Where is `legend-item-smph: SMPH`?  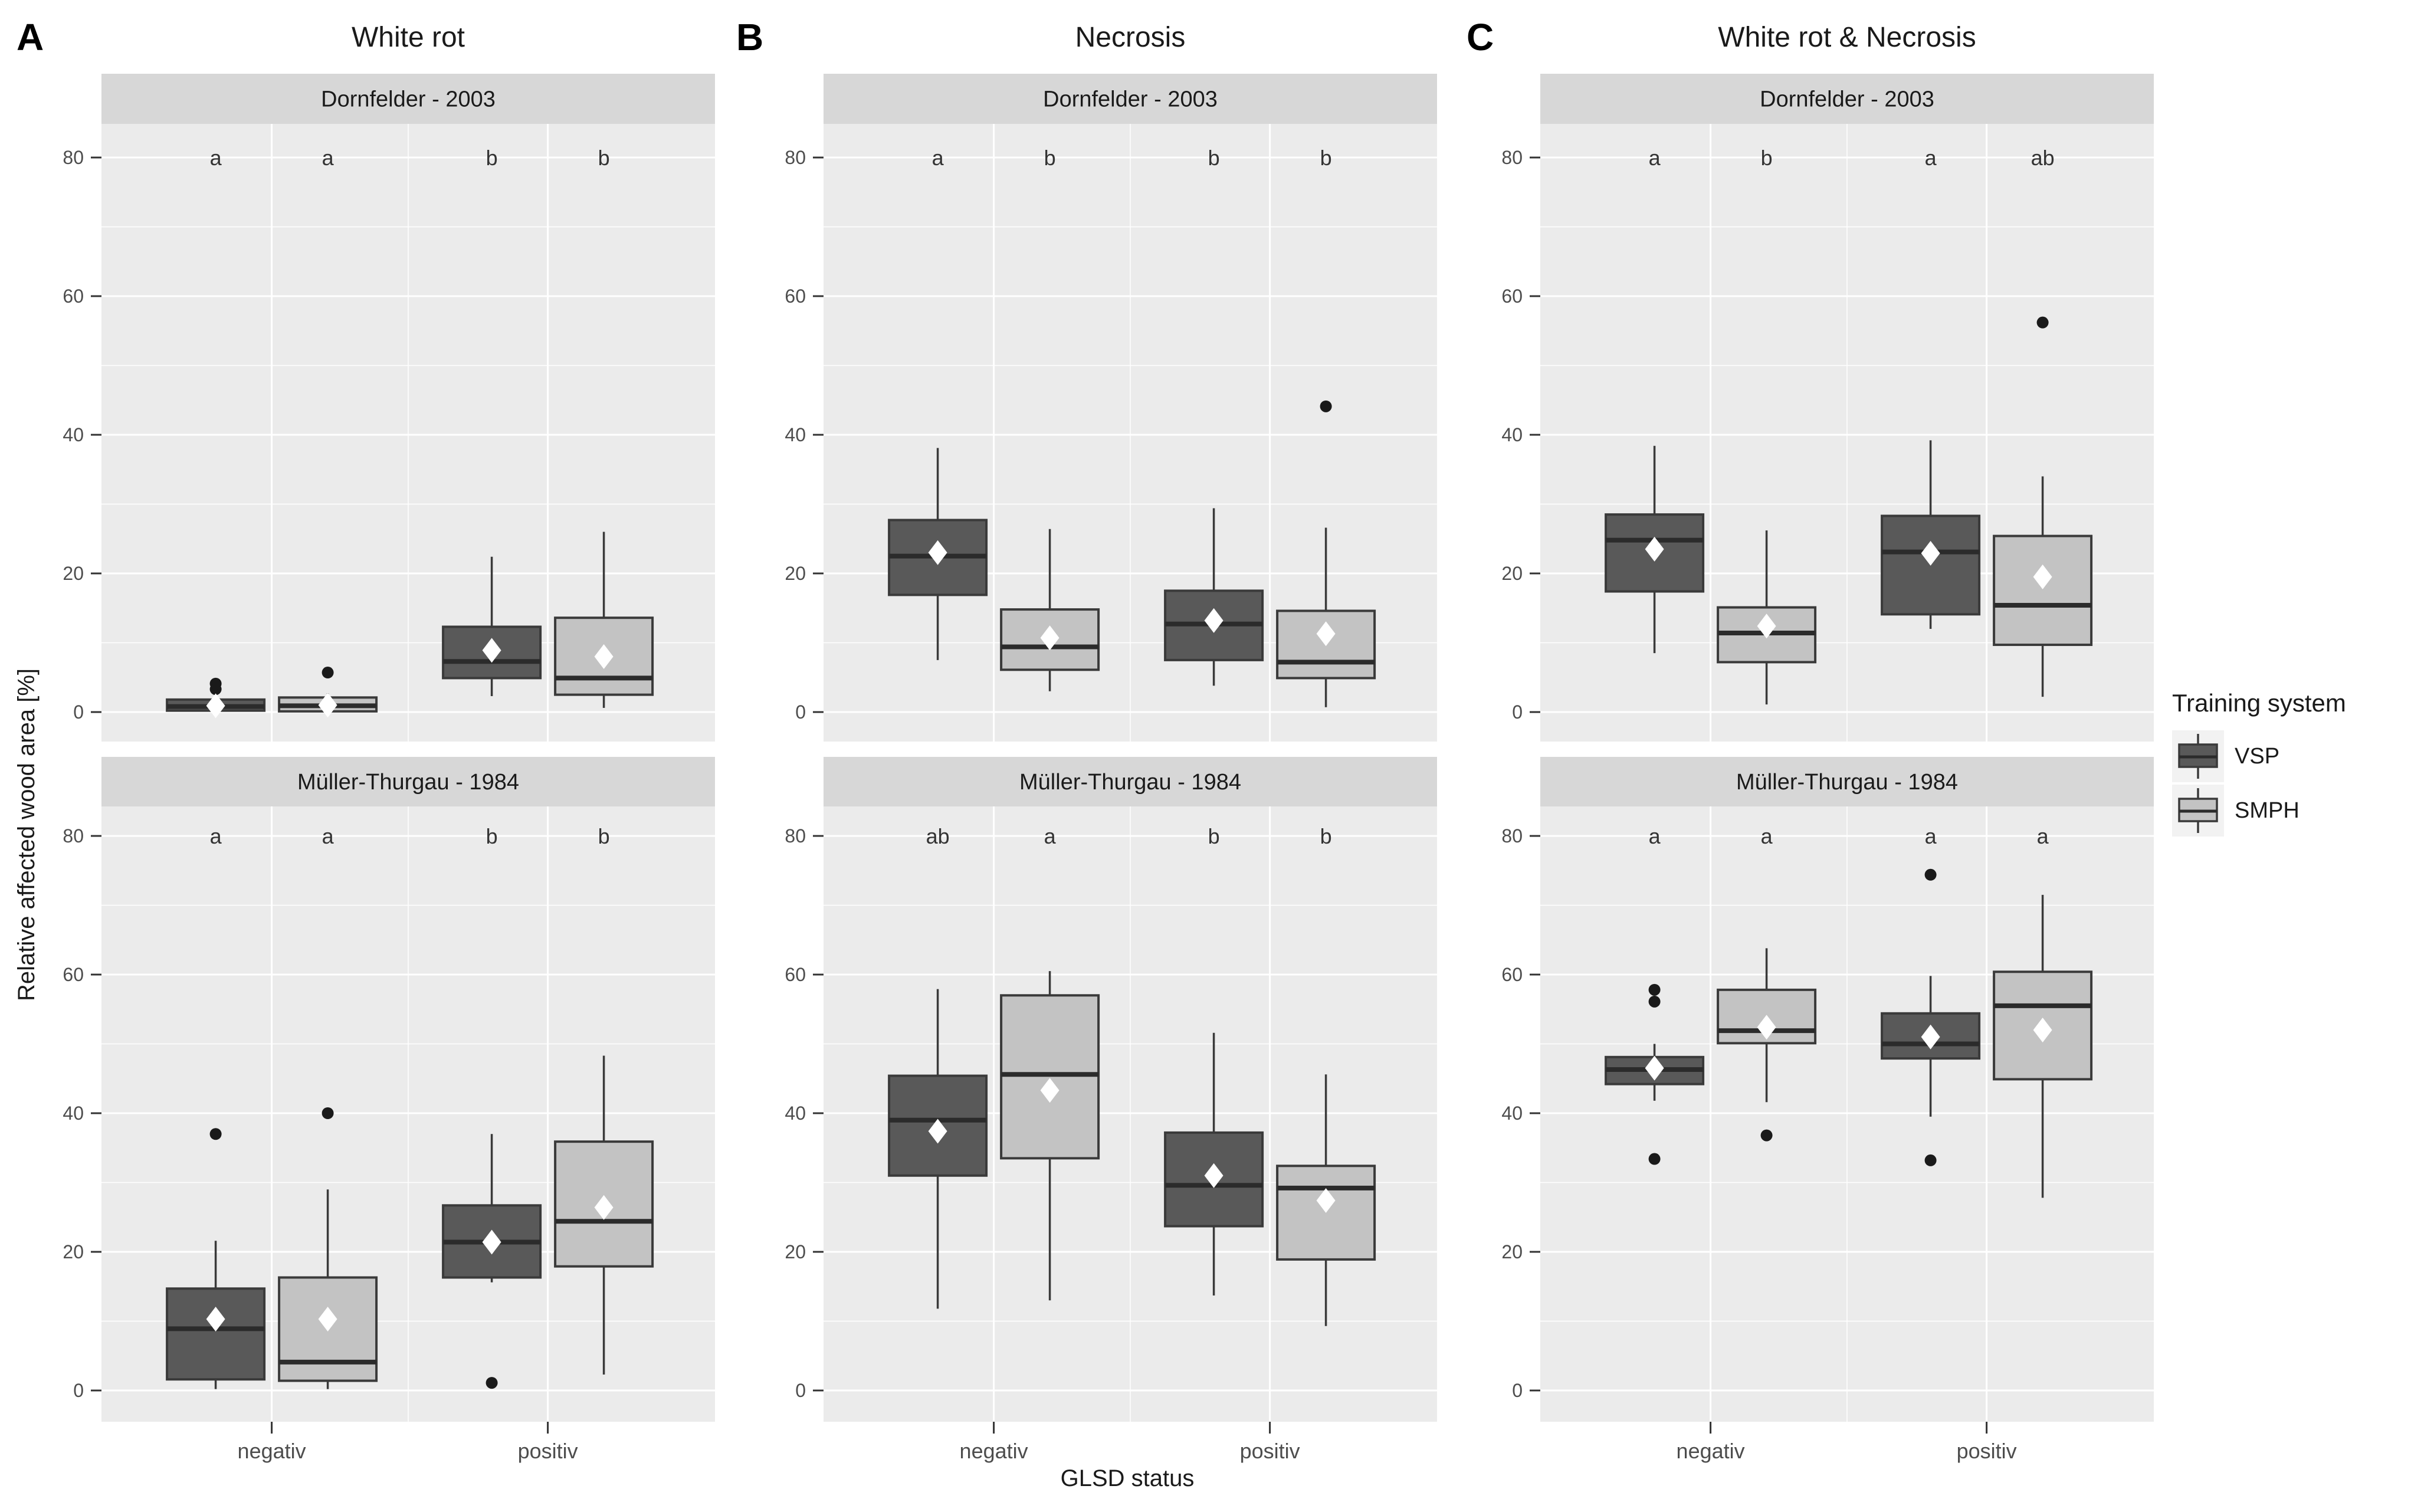
legend-item-smph: SMPH is located at coordinates (2259, 810).